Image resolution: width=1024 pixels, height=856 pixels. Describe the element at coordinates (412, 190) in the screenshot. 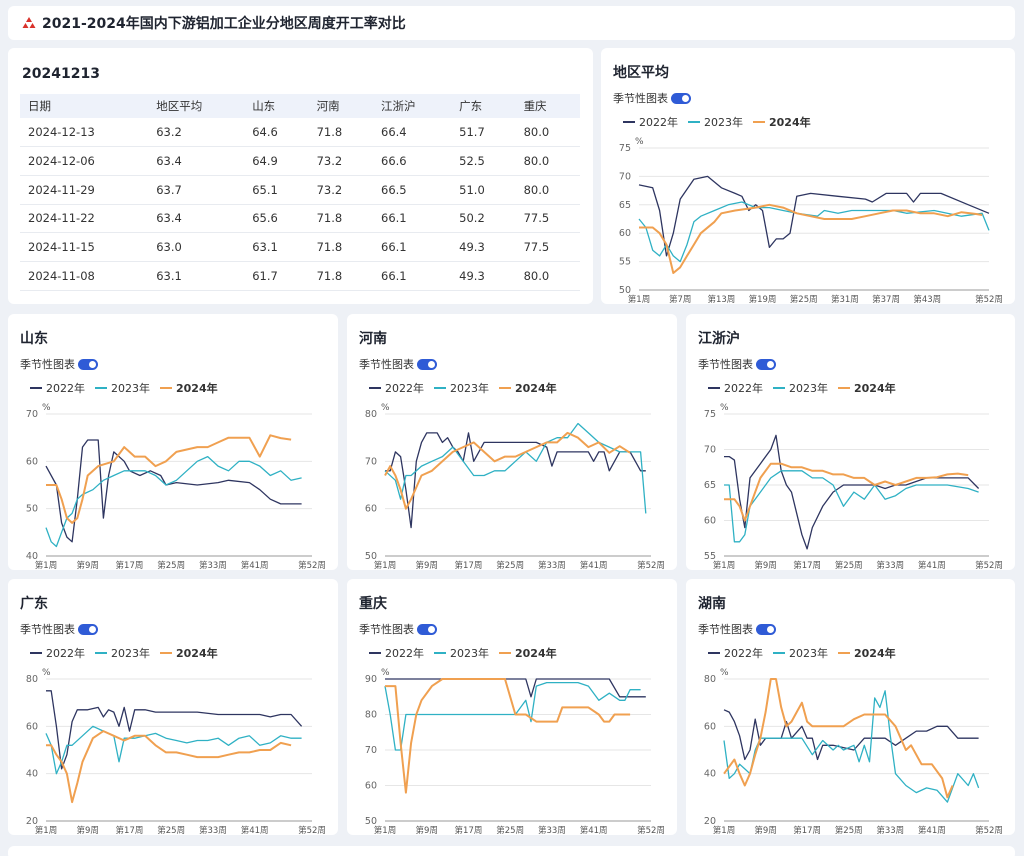

I see `table-cell: 66.5` at that location.